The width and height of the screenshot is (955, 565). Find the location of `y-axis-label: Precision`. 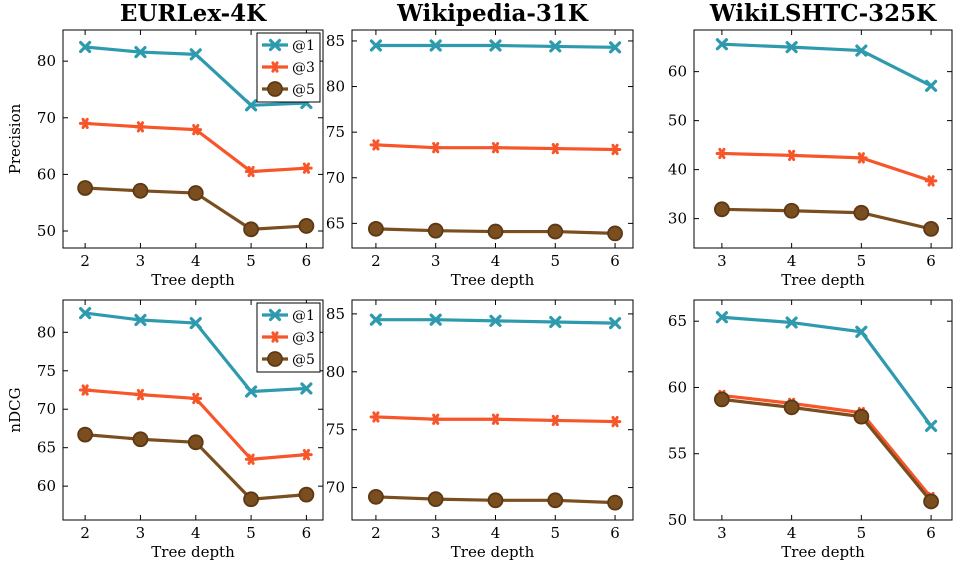

y-axis-label: Precision is located at coordinates (15, 138).